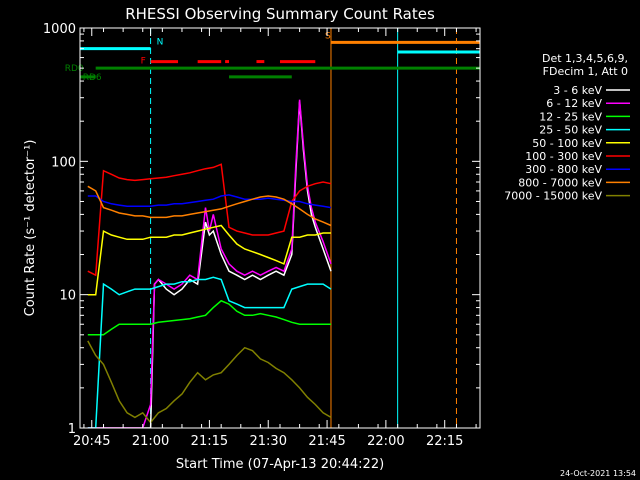 Image resolution: width=640 pixels, height=480 pixels. I want to click on flag-label-3: F, so click(143, 62).